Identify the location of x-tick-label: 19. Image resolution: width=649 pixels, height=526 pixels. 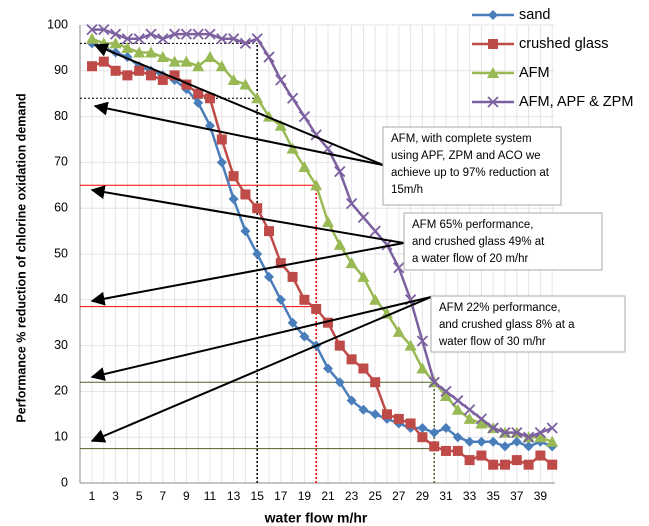
(305, 496).